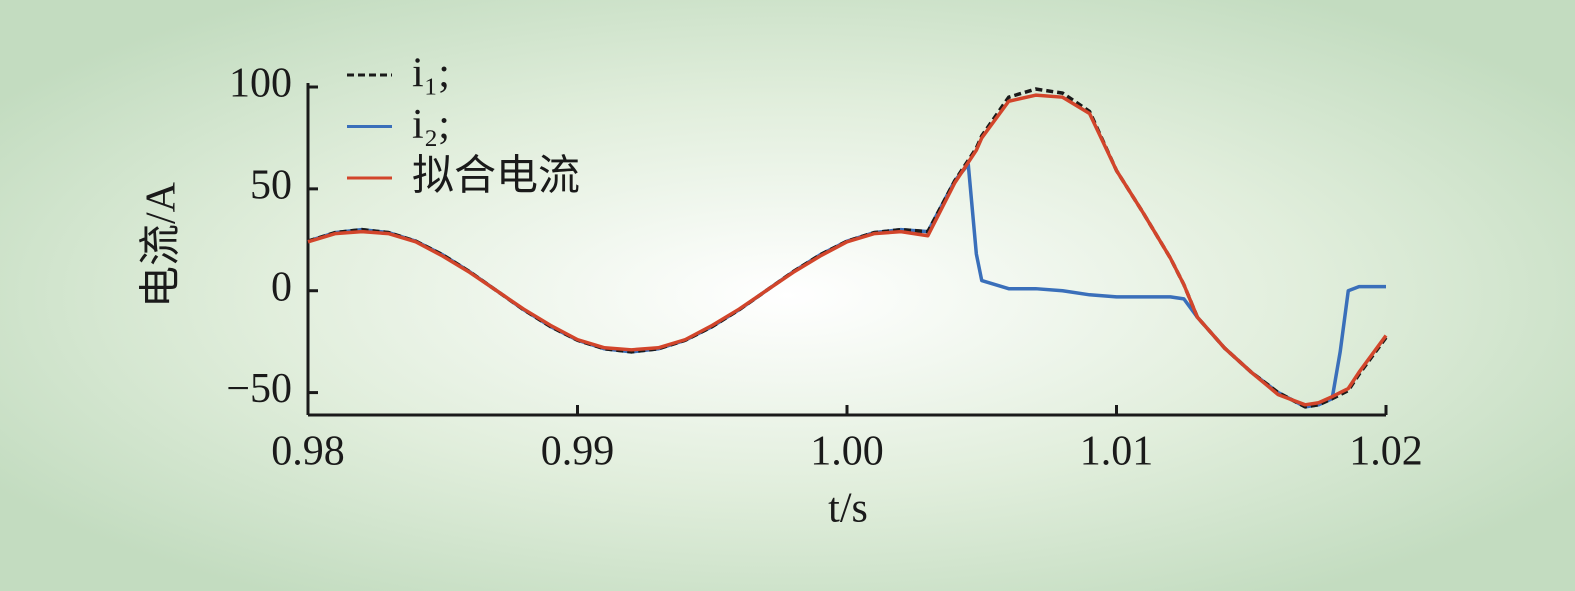 This screenshot has width=1575, height=591. Describe the element at coordinates (578, 452) in the screenshot. I see `x-tick-label: 0.99` at that location.